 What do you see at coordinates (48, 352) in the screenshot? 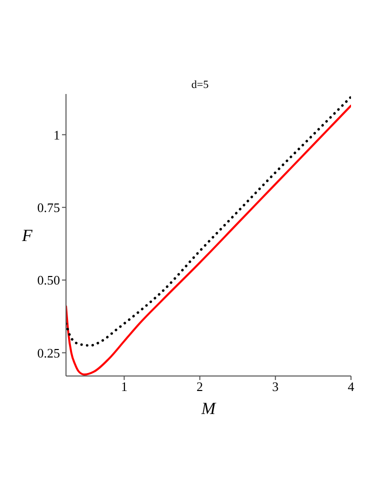
I see `y-tick-label: 0.25` at bounding box center [48, 352].